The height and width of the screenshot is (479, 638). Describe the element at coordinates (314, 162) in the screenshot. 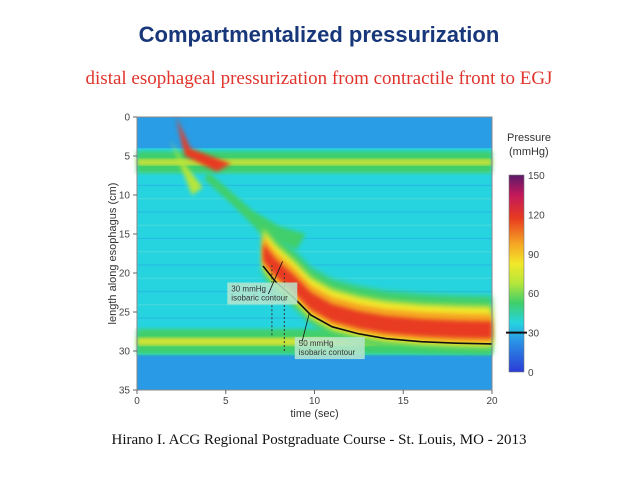

I see `upper-sphincter-core` at that location.